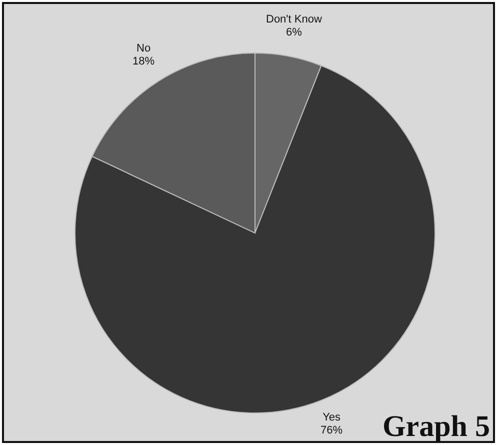  Describe the element at coordinates (331, 430) in the screenshot. I see `data-label: 76%` at that location.